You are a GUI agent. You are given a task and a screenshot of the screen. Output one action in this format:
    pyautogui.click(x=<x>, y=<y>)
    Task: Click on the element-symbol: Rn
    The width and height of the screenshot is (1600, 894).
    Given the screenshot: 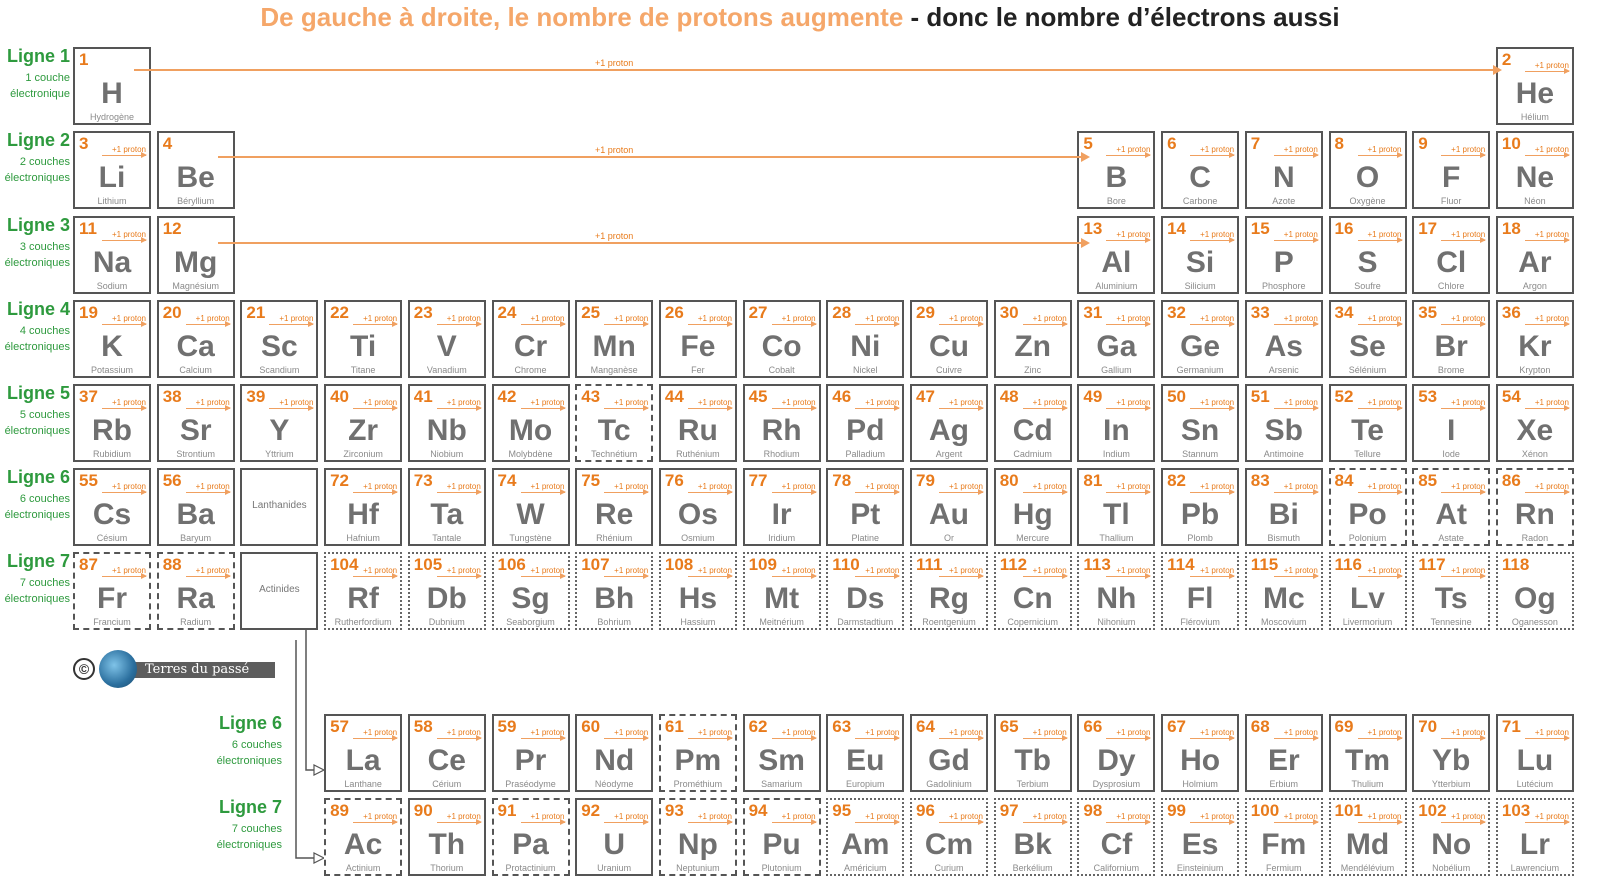 What is the action you would take?
    pyautogui.click(x=1534, y=514)
    